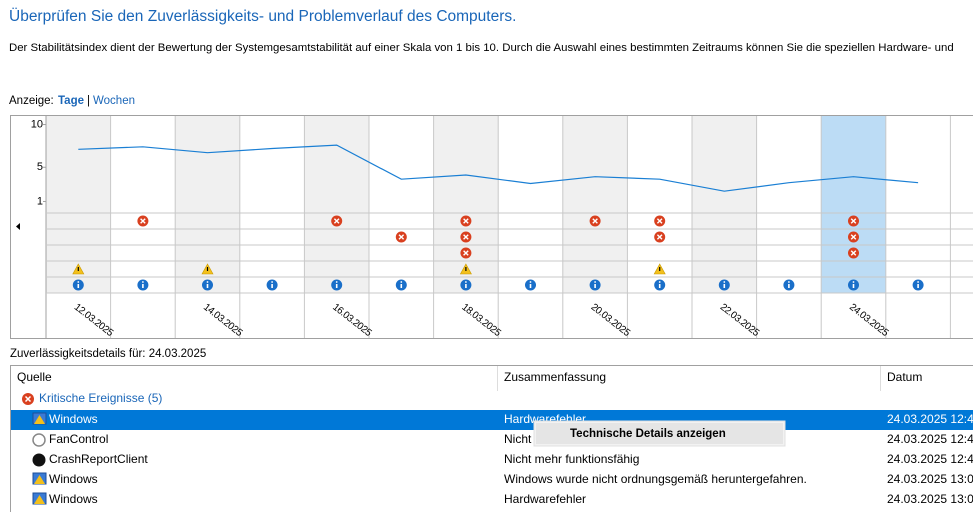  I want to click on col-header: Zusammenfassung, so click(555, 377).